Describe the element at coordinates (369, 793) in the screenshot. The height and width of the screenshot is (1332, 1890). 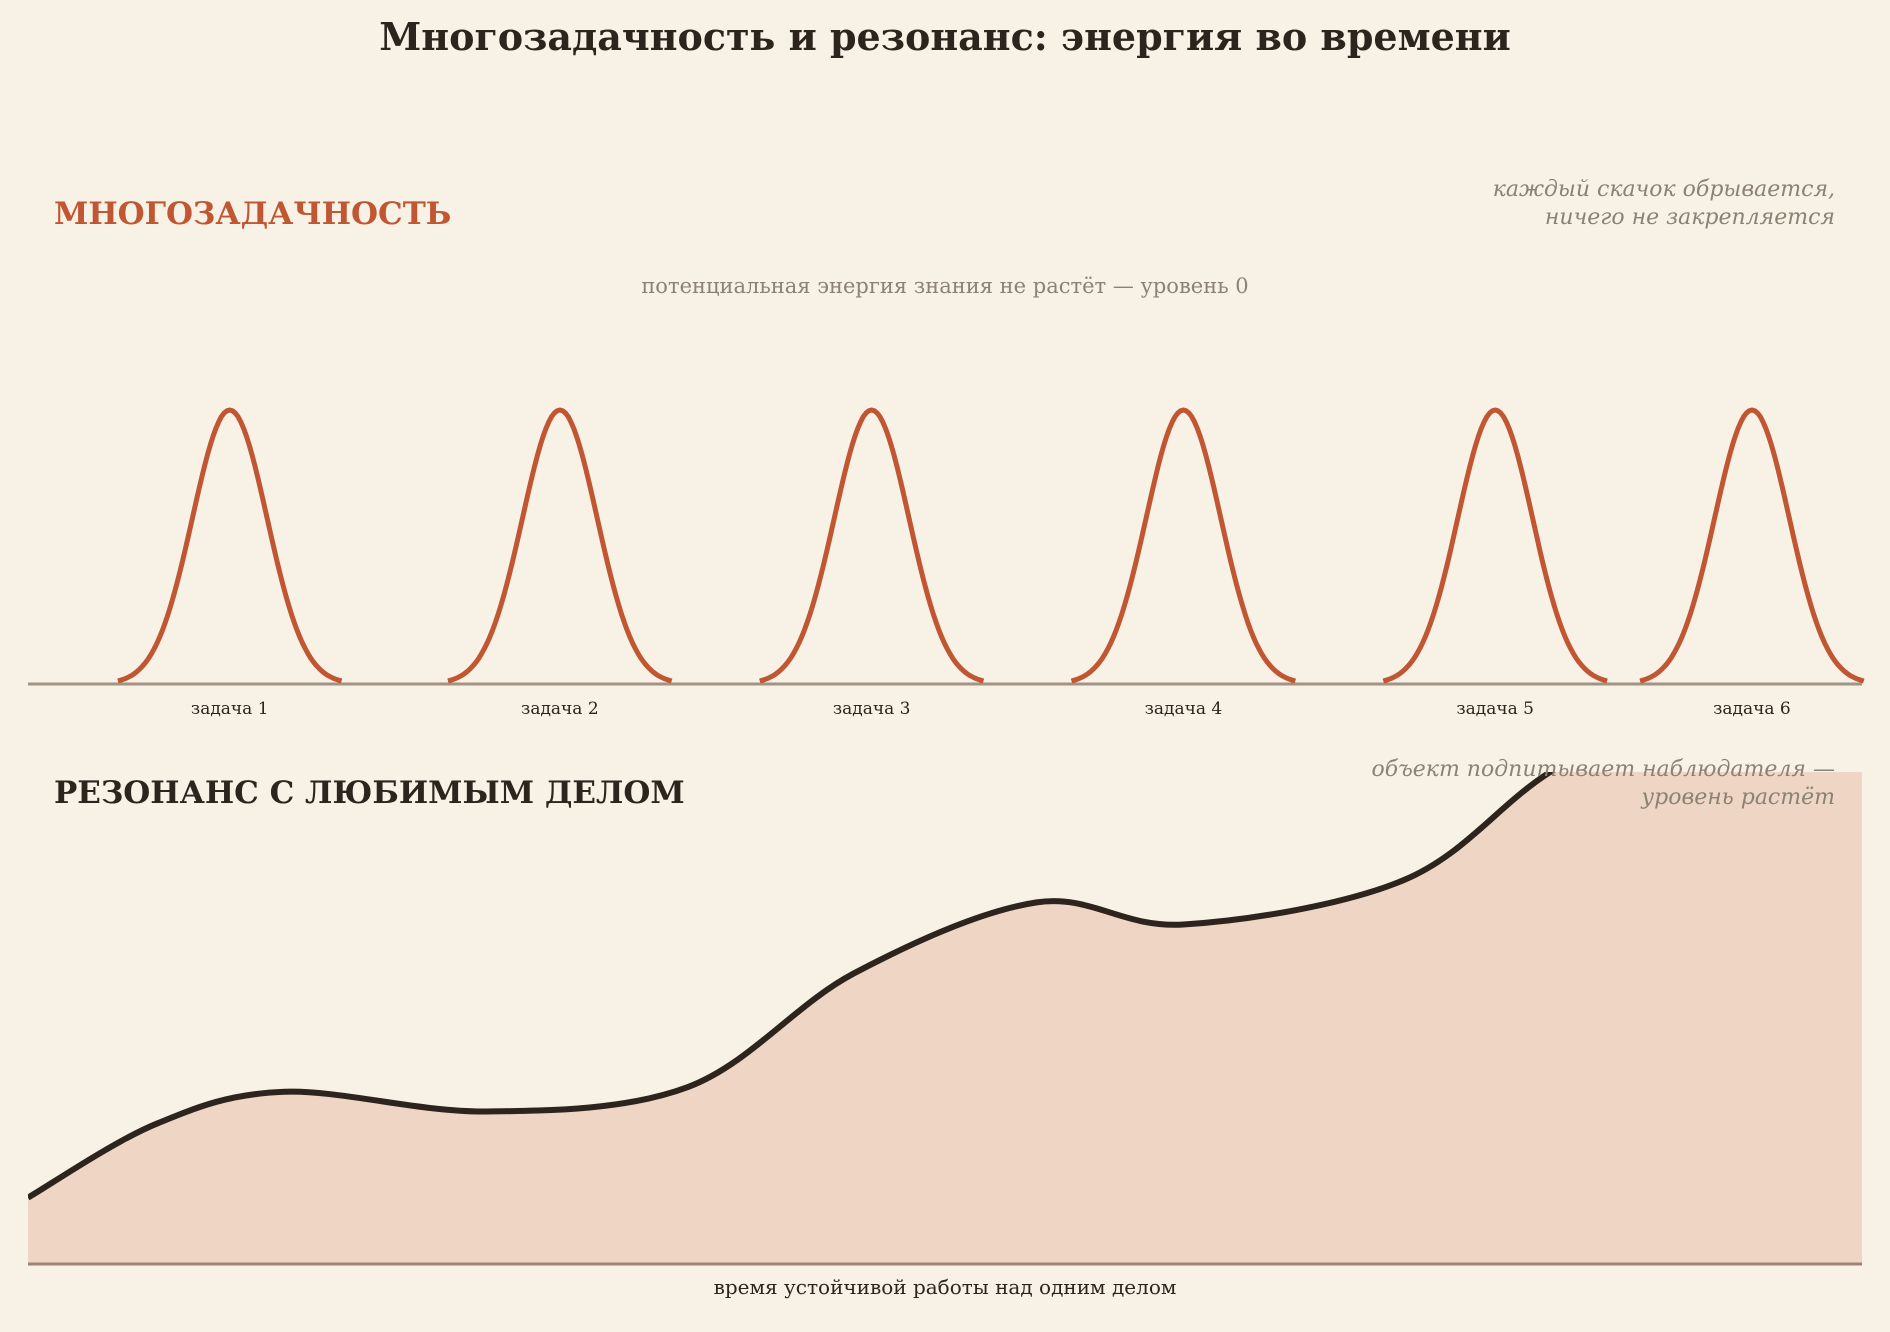
I see `resonance-label: РЕЗОНАНС С ЛЮБИМЫМ ДЕЛОМ` at that location.